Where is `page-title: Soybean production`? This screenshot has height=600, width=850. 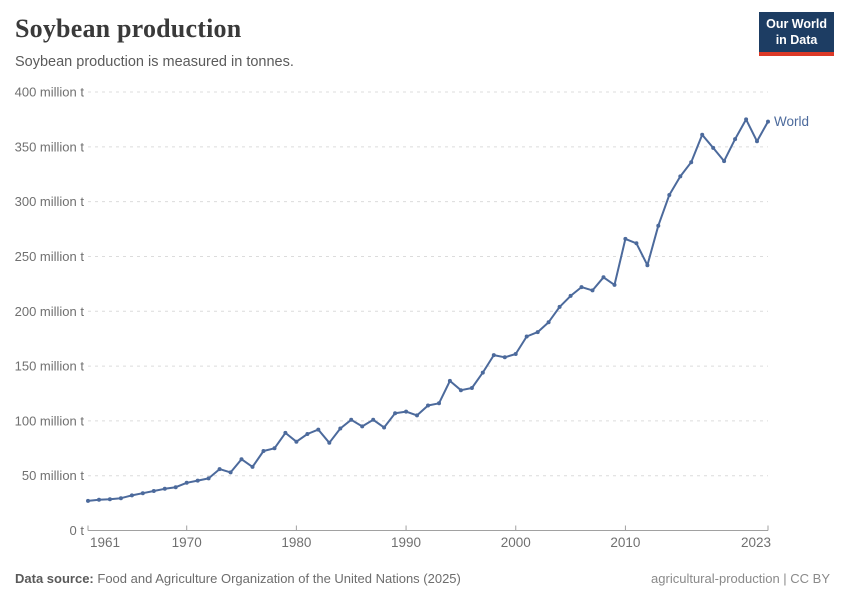 page-title: Soybean production is located at coordinates (128, 28).